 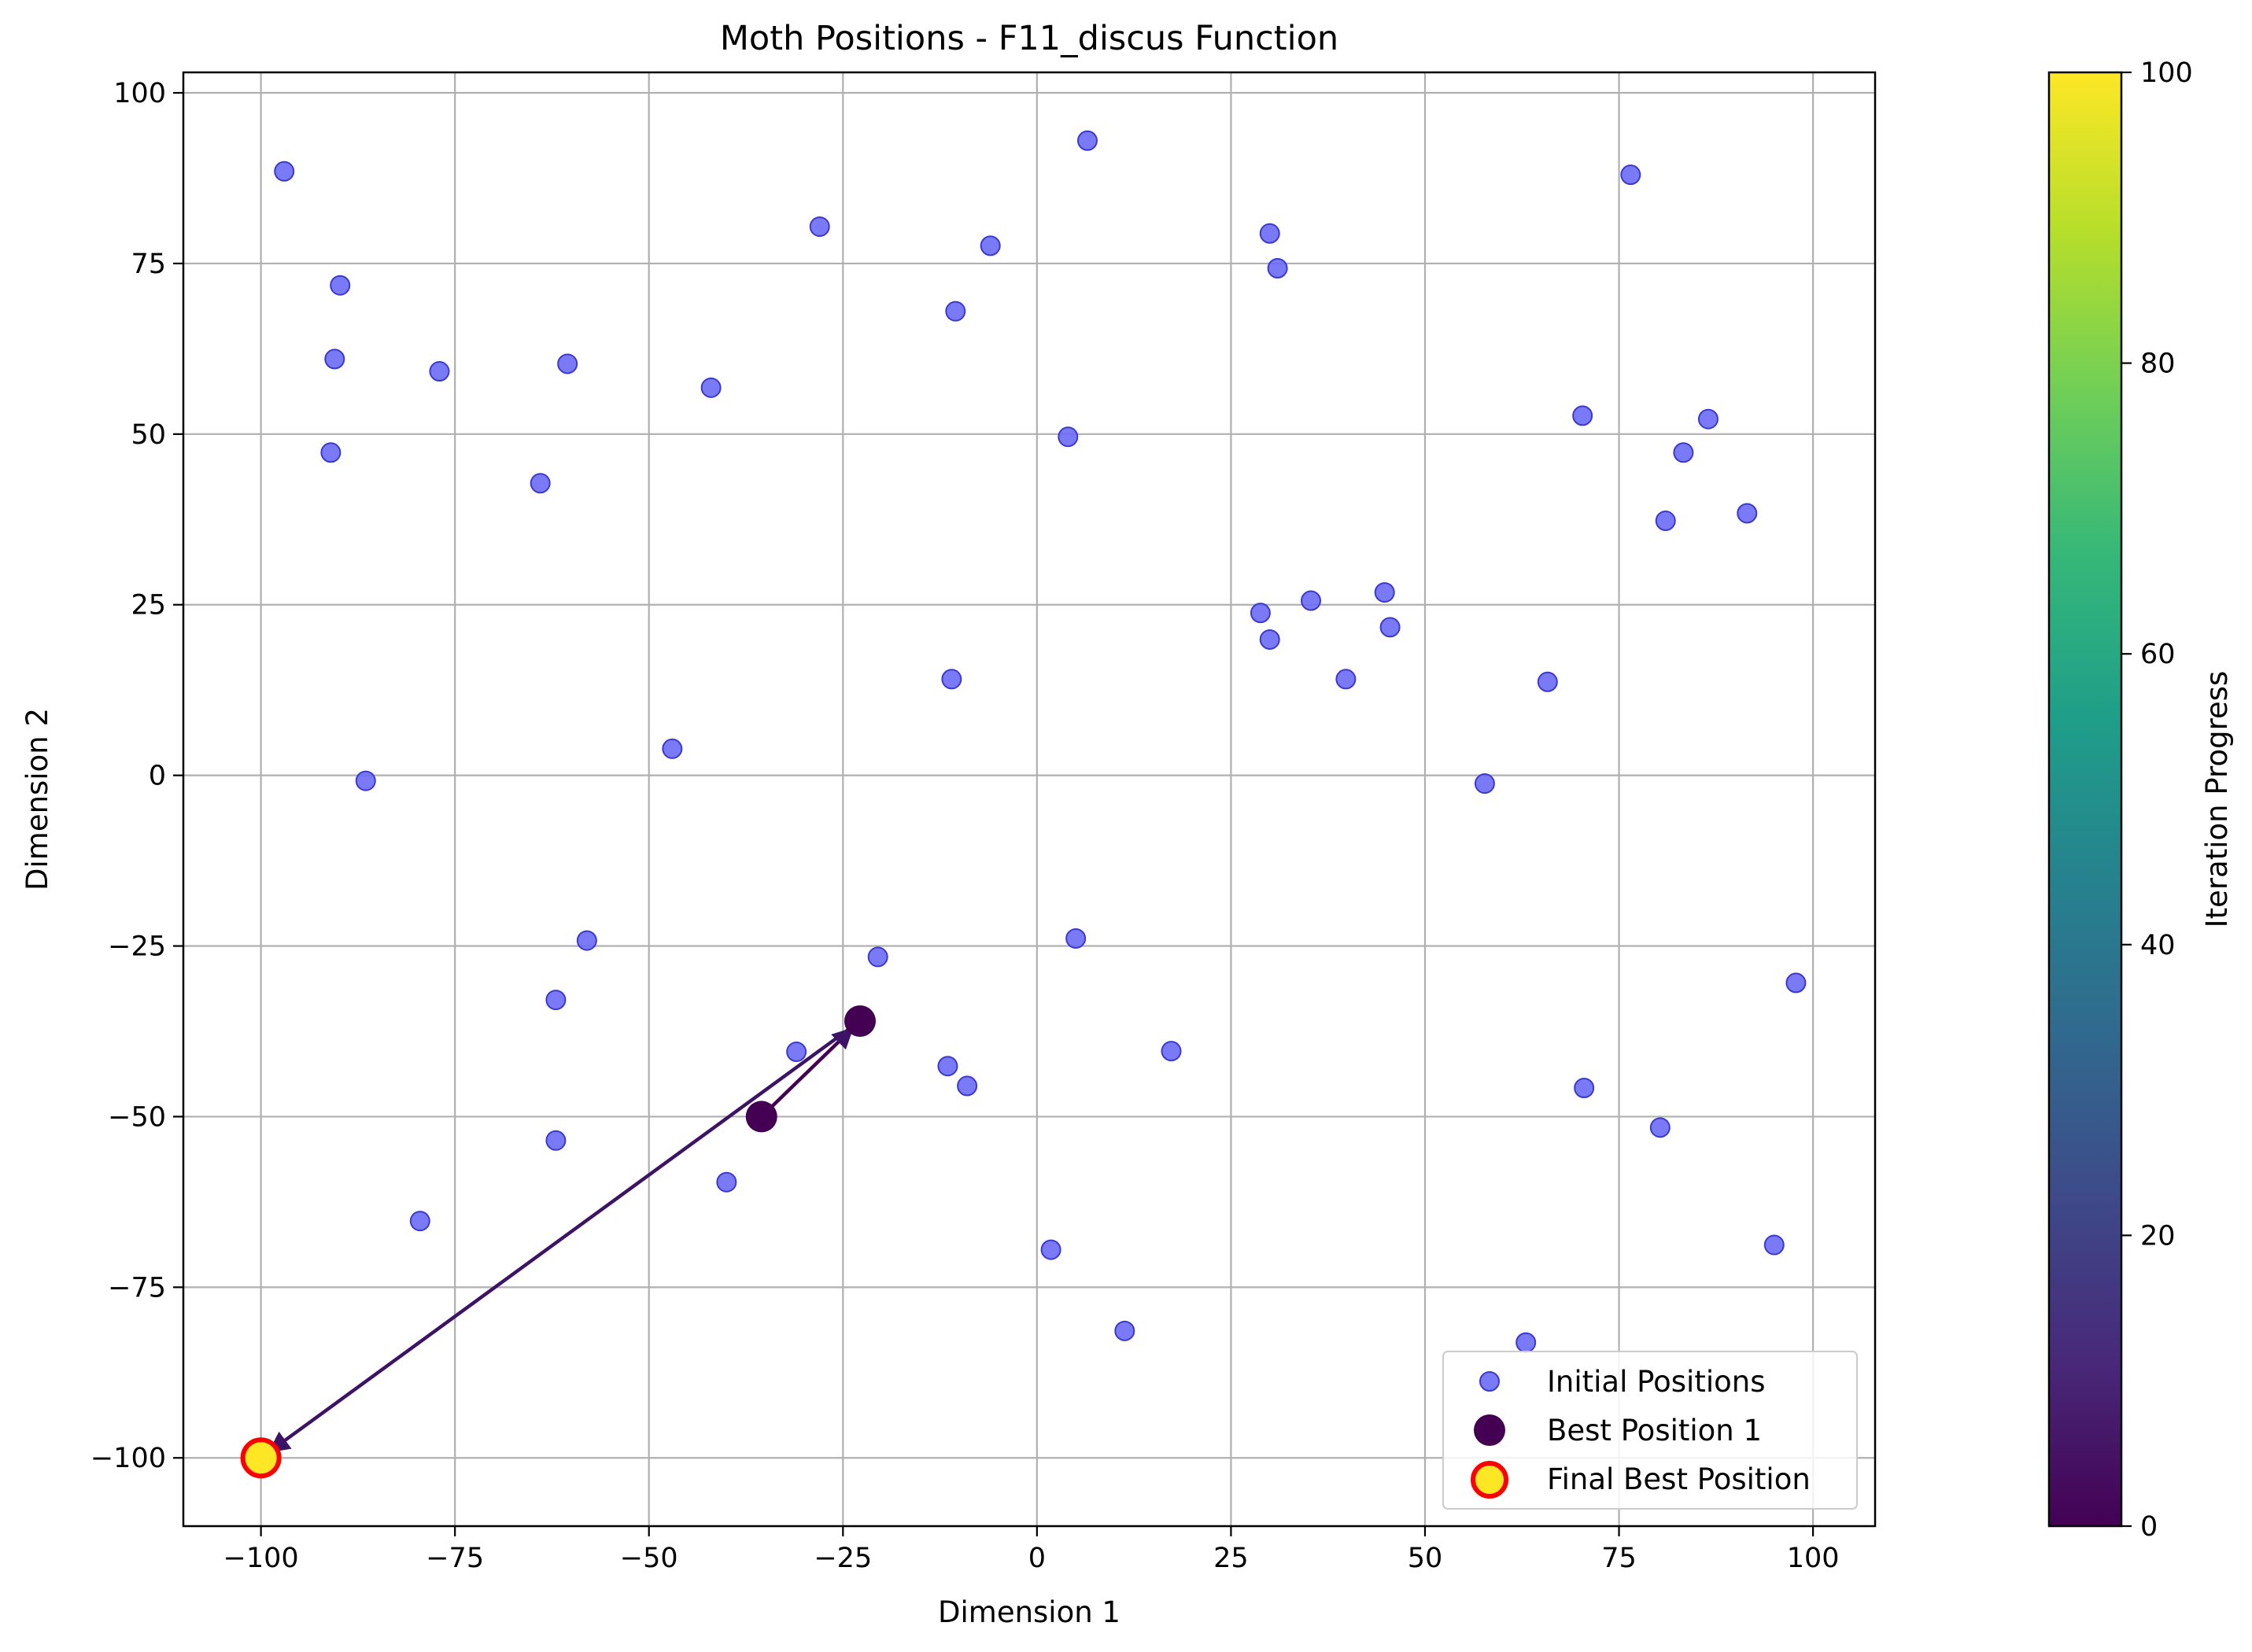 What do you see at coordinates (843, 1558) in the screenshot?
I see `x-tick-label: −25` at bounding box center [843, 1558].